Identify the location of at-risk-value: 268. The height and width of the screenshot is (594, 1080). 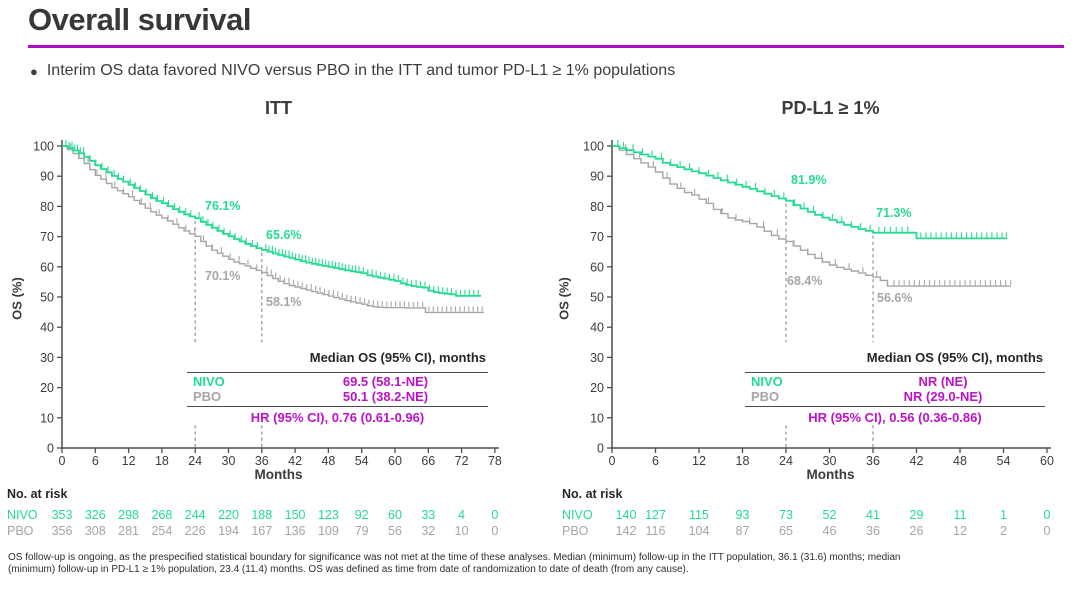
(161, 515).